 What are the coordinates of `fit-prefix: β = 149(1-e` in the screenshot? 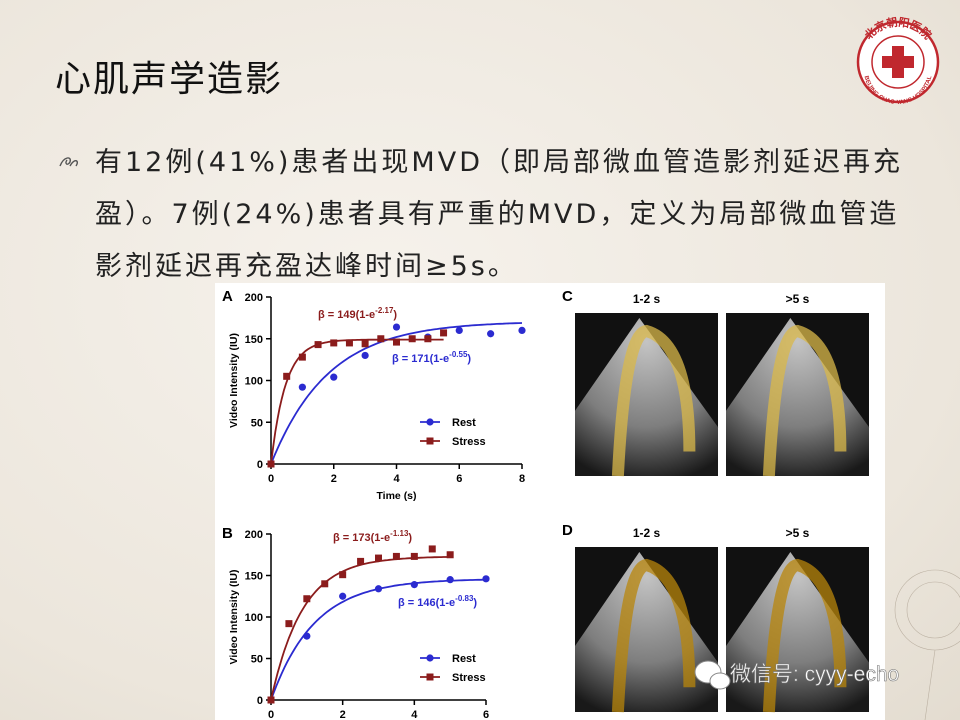 It's located at (346, 315).